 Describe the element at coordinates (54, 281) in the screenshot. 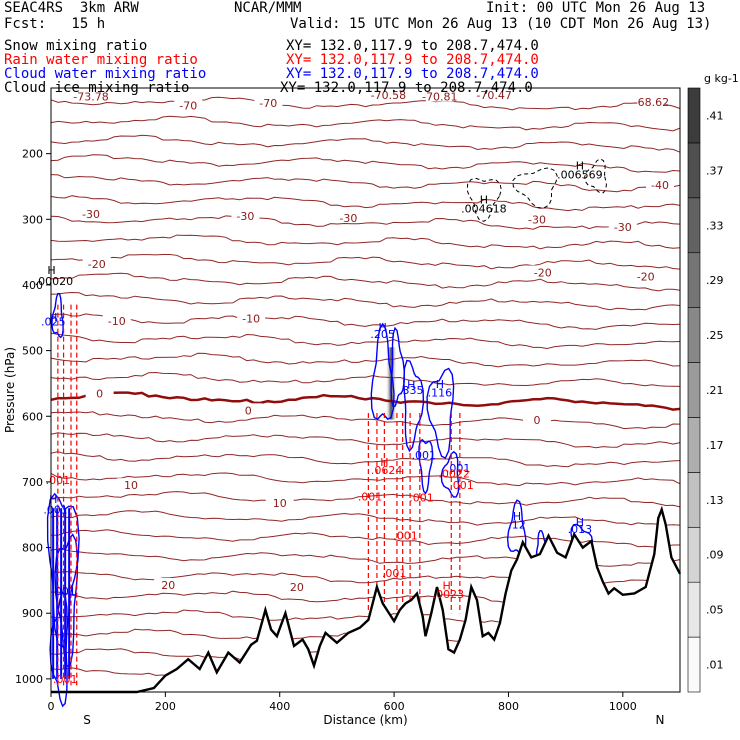

I see `annotation-label: .00020` at that location.